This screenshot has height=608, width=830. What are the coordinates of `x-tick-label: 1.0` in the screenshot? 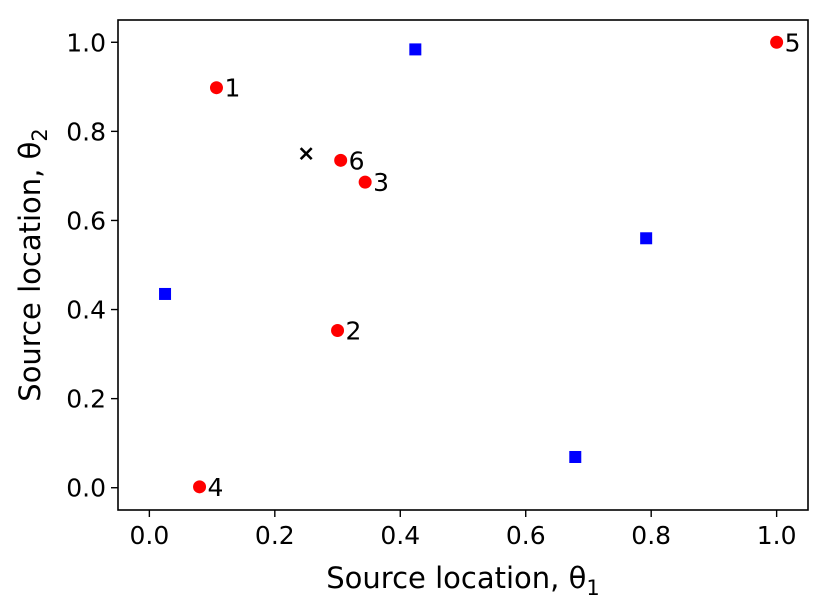 It's located at (777, 535).